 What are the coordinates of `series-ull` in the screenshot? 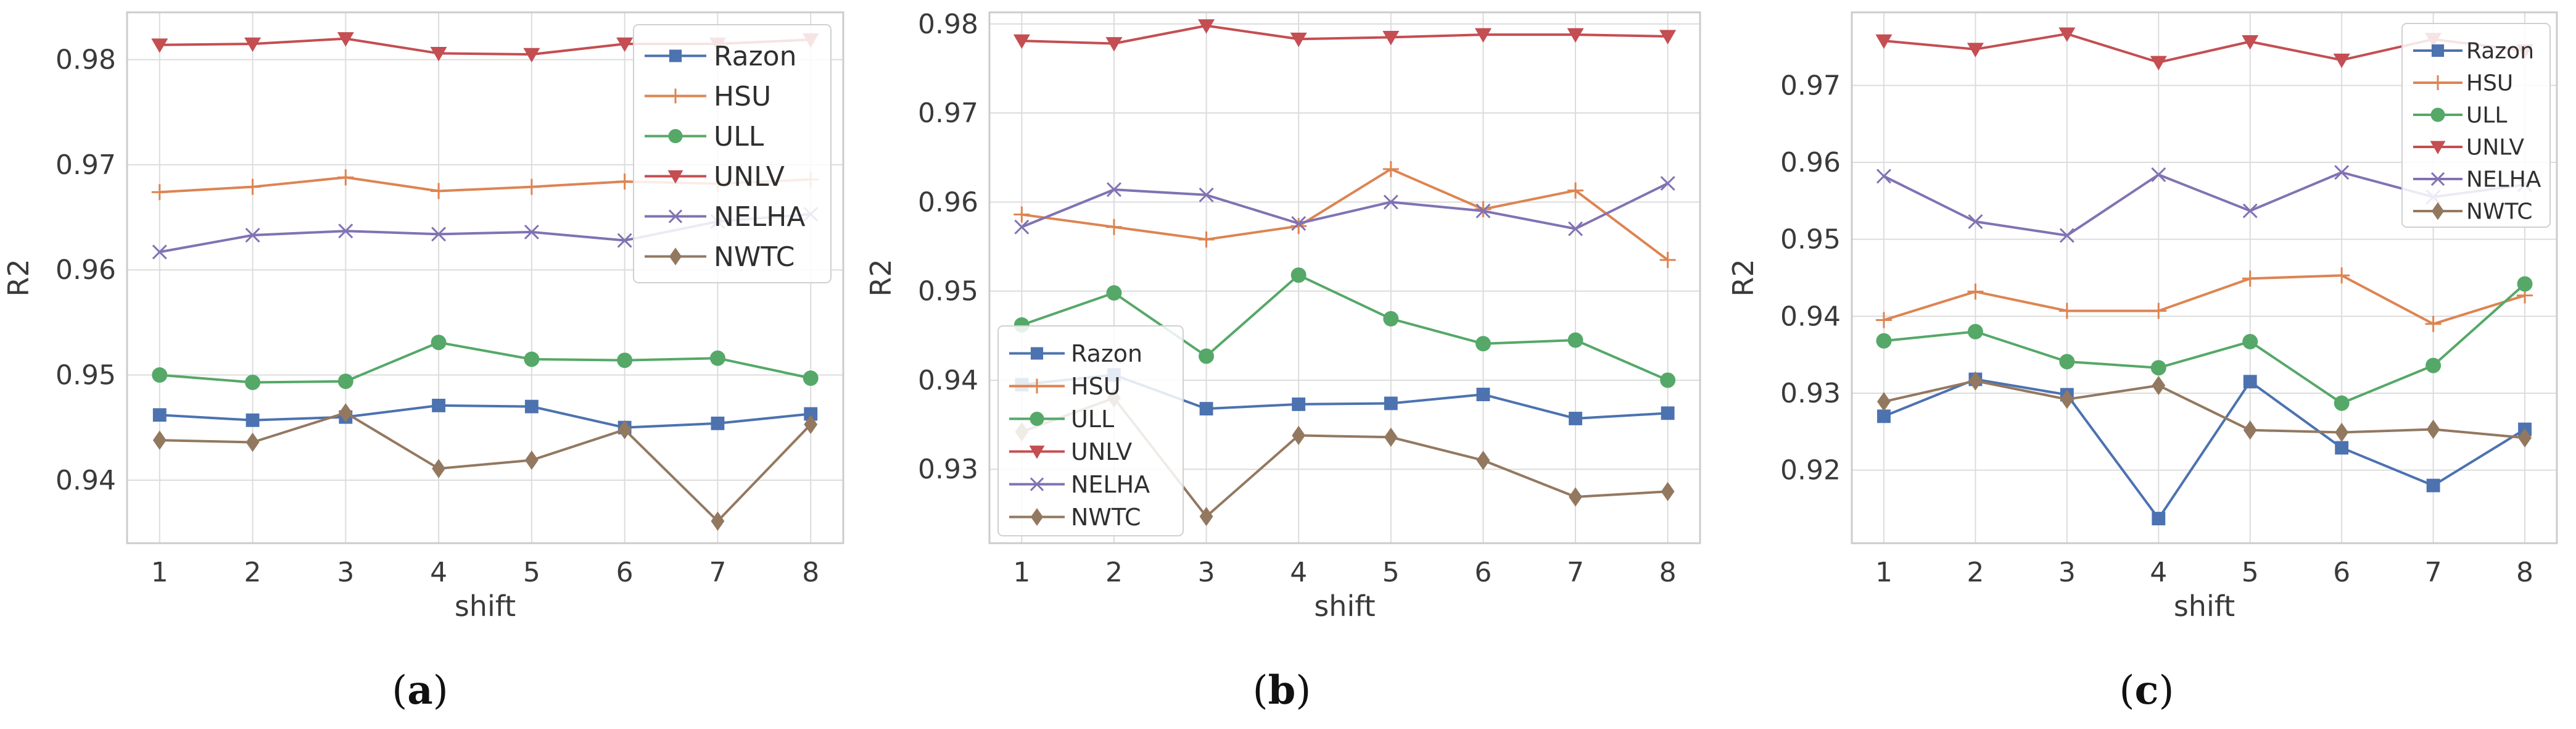 It's located at (2204, 343).